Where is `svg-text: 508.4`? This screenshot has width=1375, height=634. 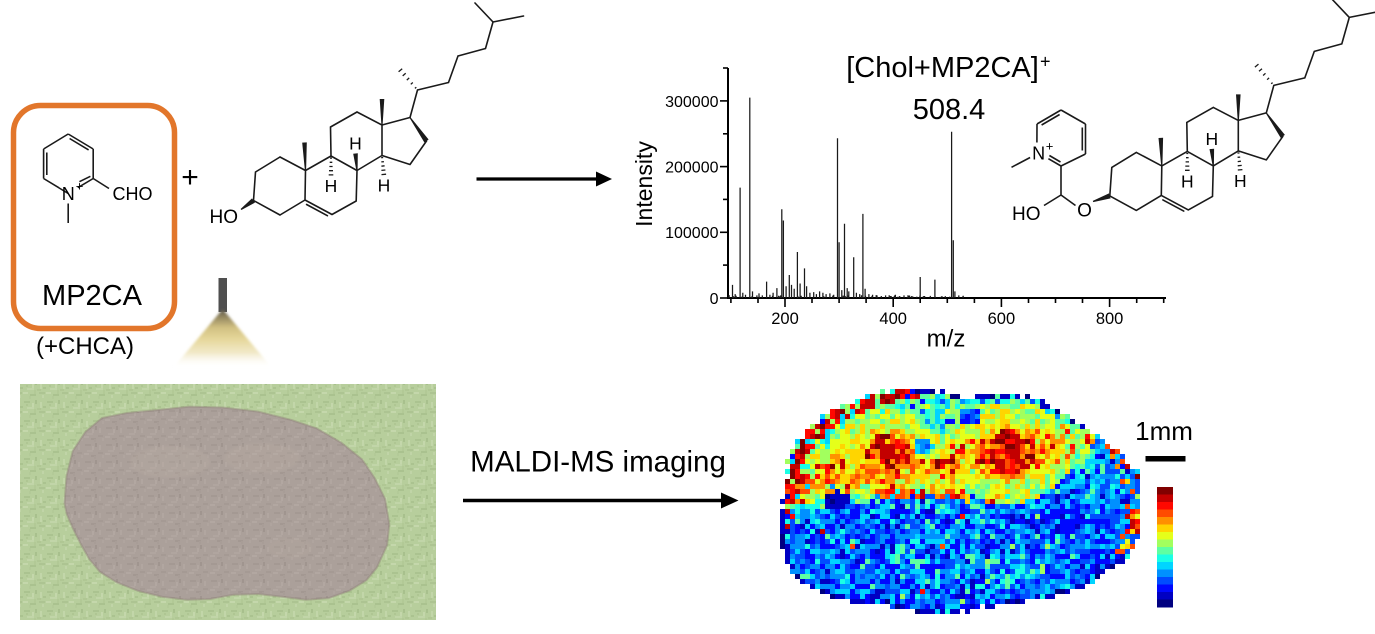 svg-text: 508.4 is located at coordinates (949, 110).